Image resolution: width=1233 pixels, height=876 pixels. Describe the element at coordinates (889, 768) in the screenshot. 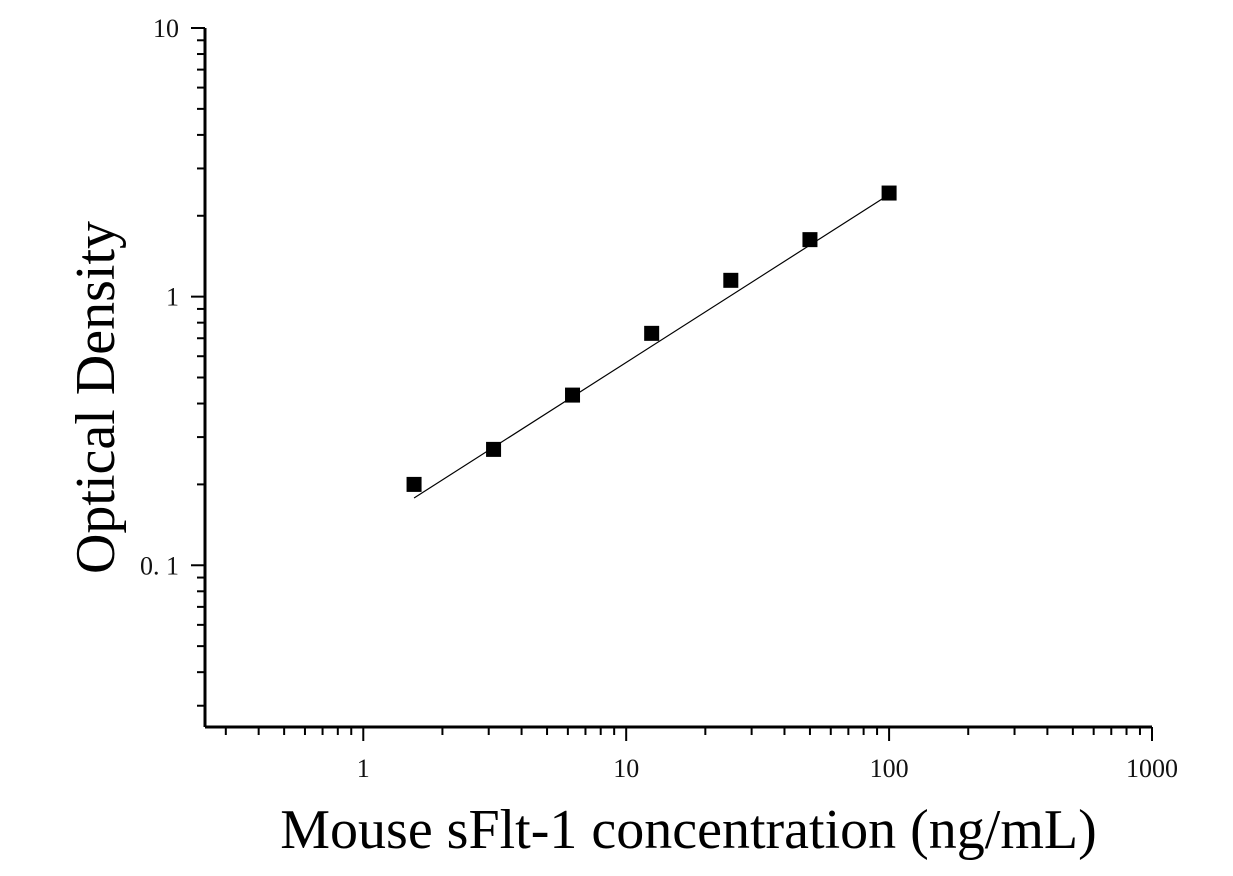

I see `x-tick-label: 100` at that location.